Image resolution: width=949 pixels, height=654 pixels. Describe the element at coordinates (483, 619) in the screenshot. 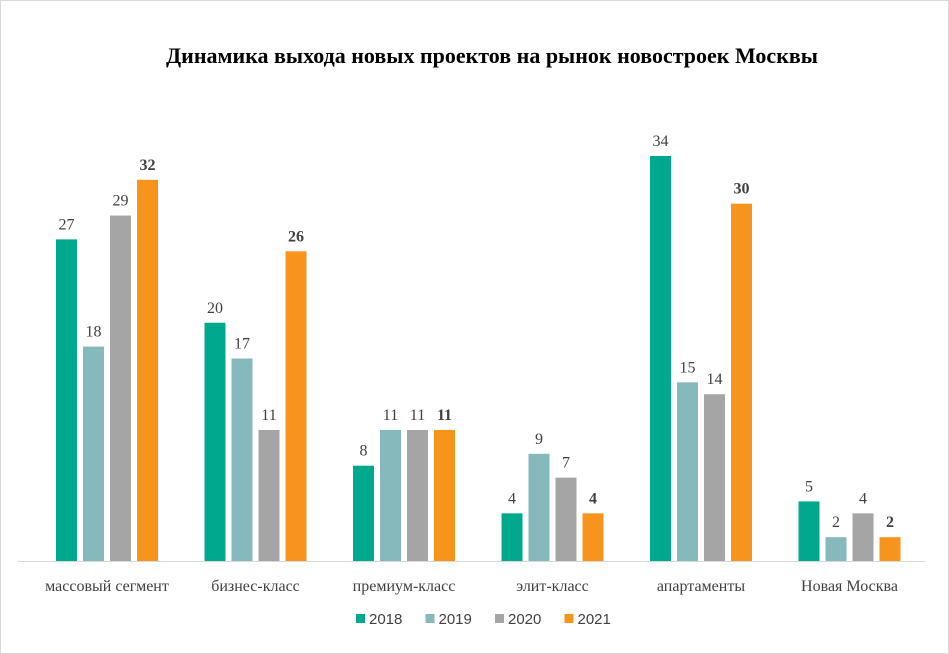

I see `legend: 2018 2019 2020 2021` at that location.